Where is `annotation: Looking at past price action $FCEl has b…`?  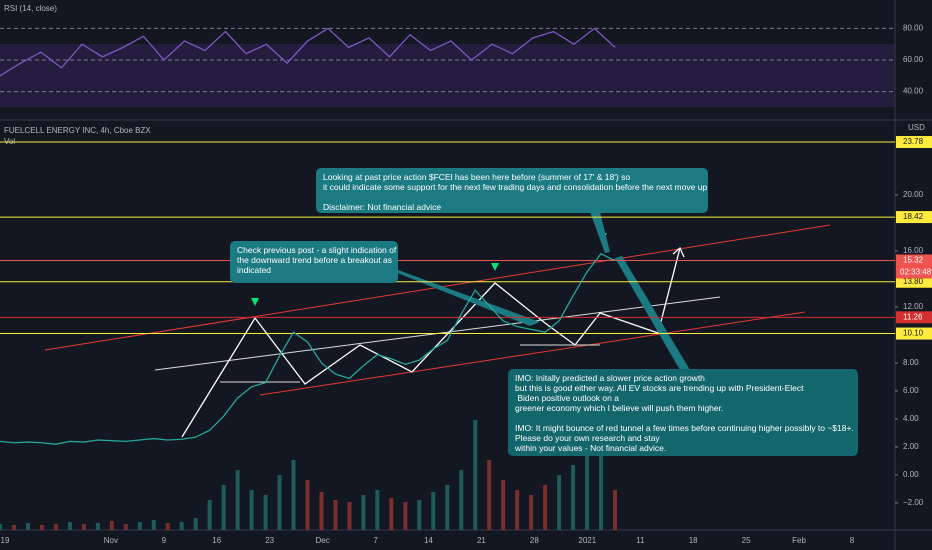
annotation: Looking at past price action $FCEl has b… is located at coordinates (512, 190).